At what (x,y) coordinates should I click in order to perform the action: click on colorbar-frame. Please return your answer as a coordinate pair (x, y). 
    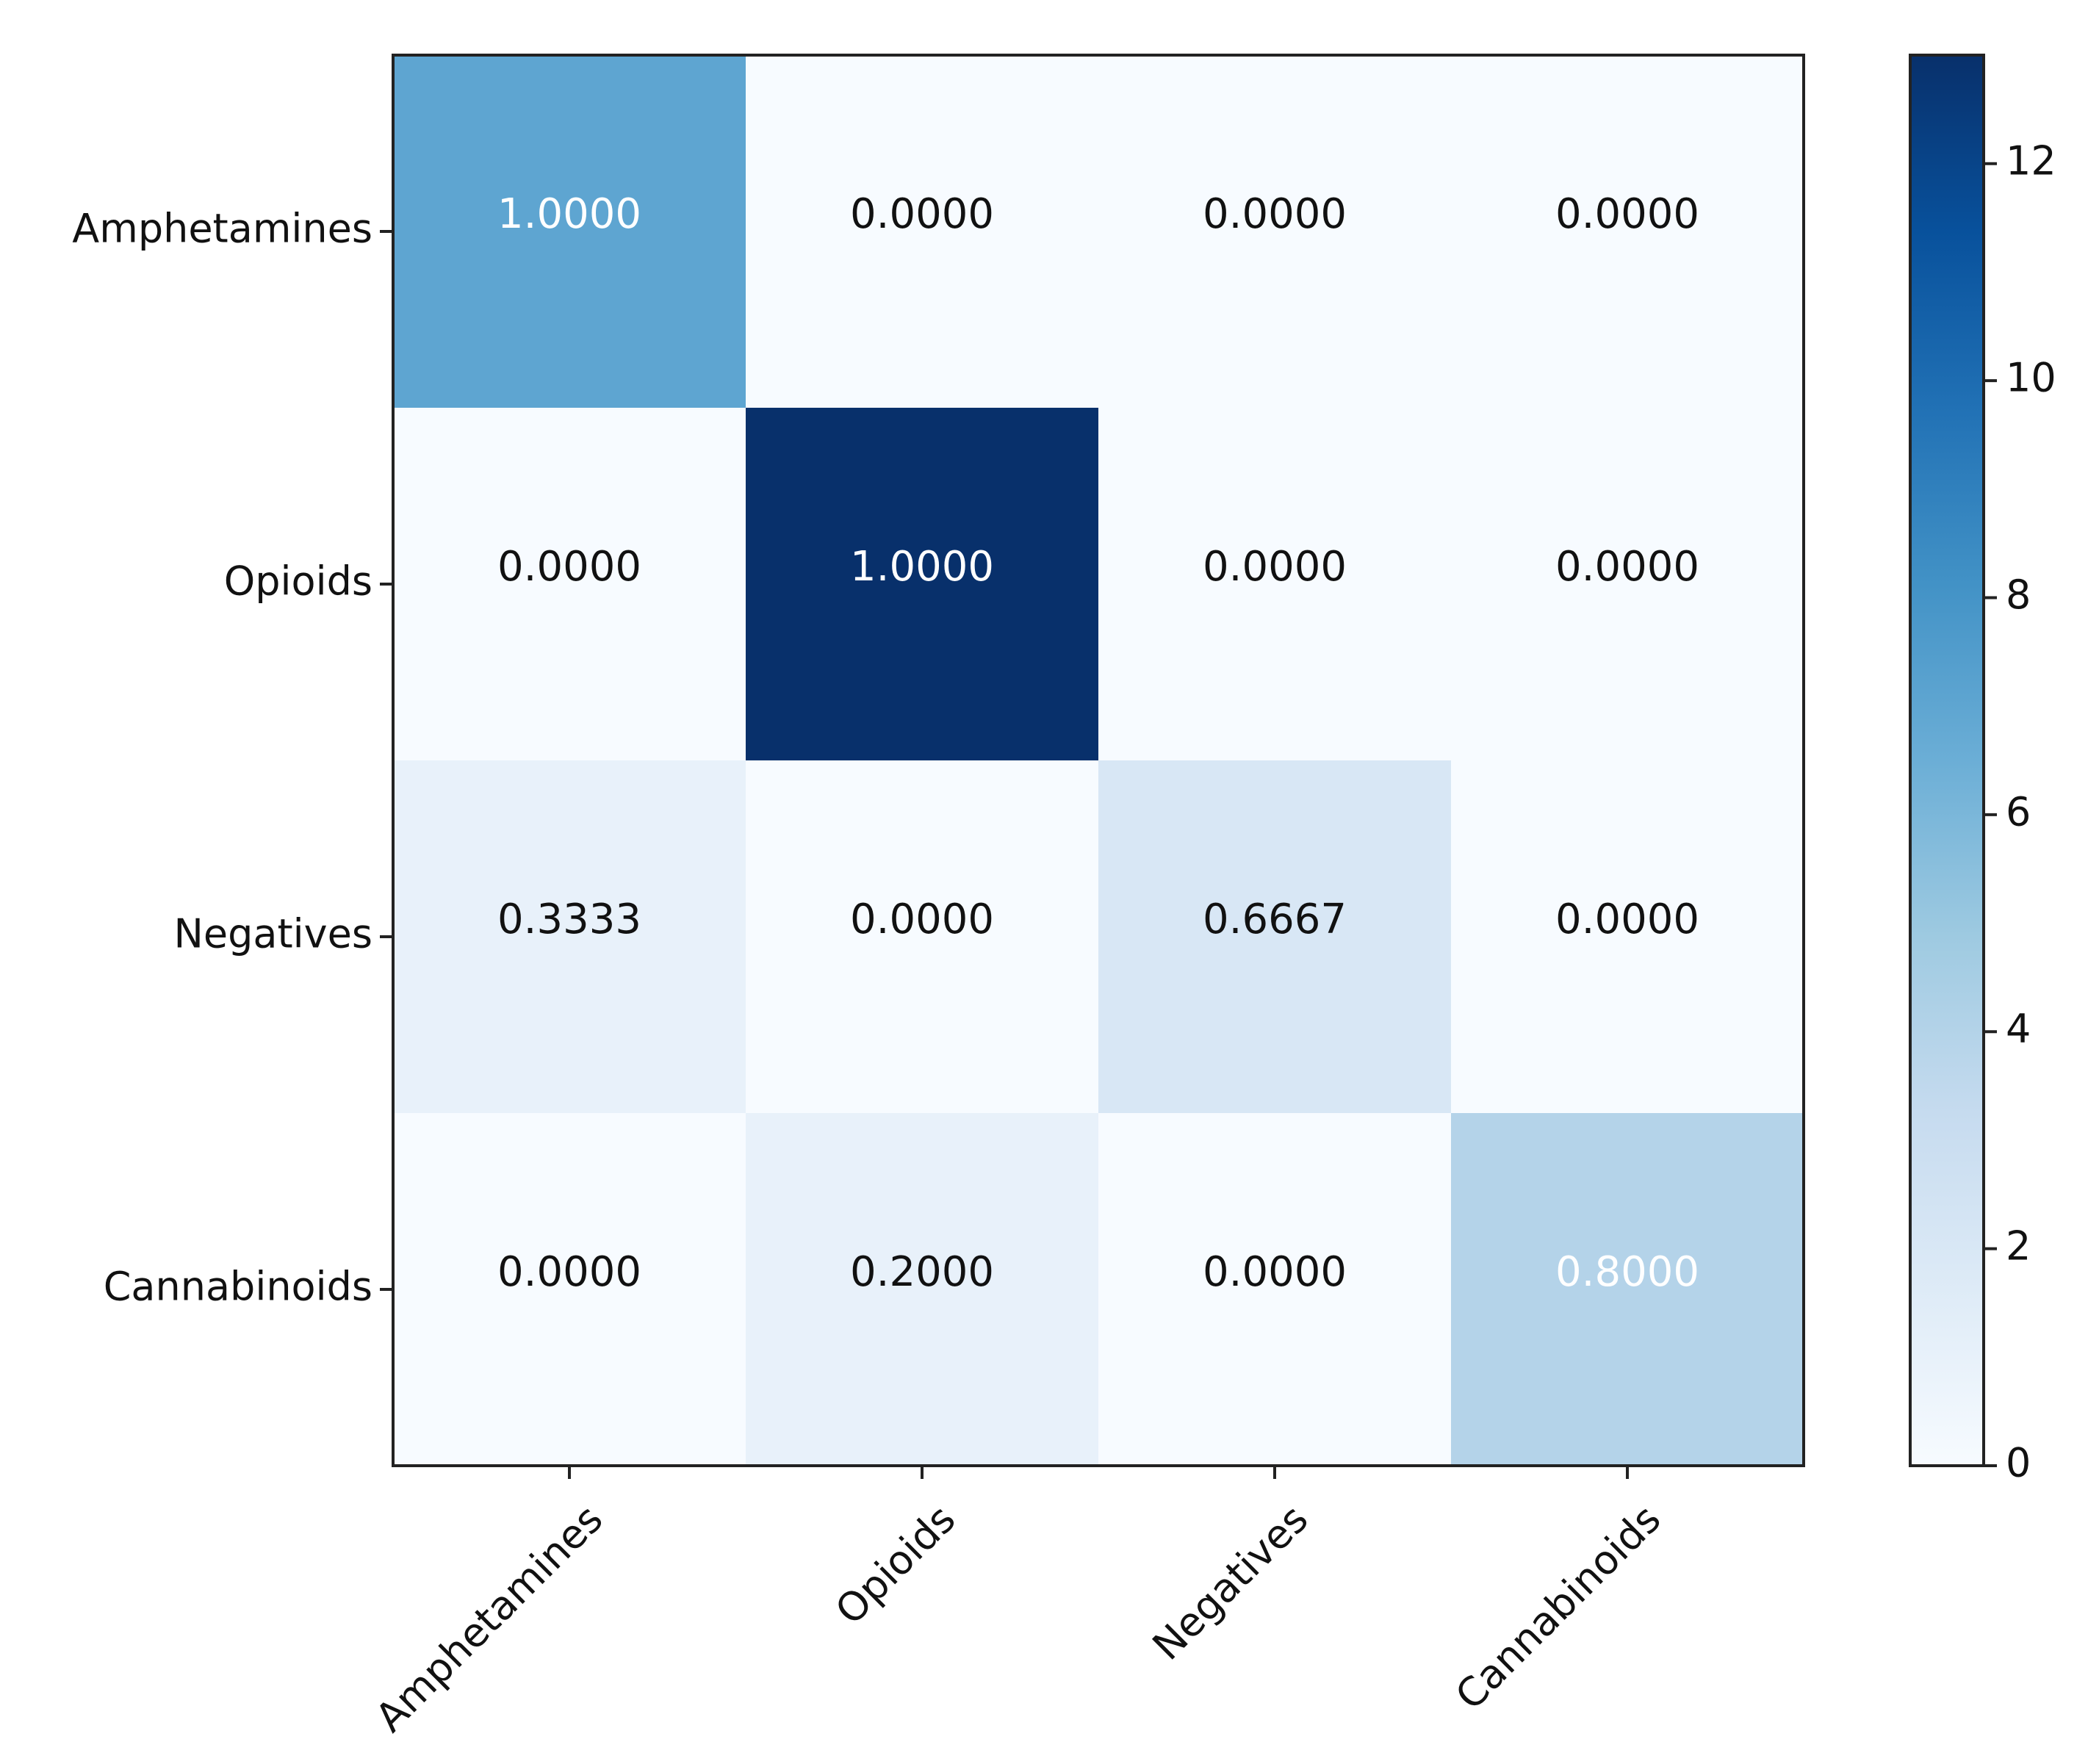
    Looking at the image, I should click on (1947, 760).